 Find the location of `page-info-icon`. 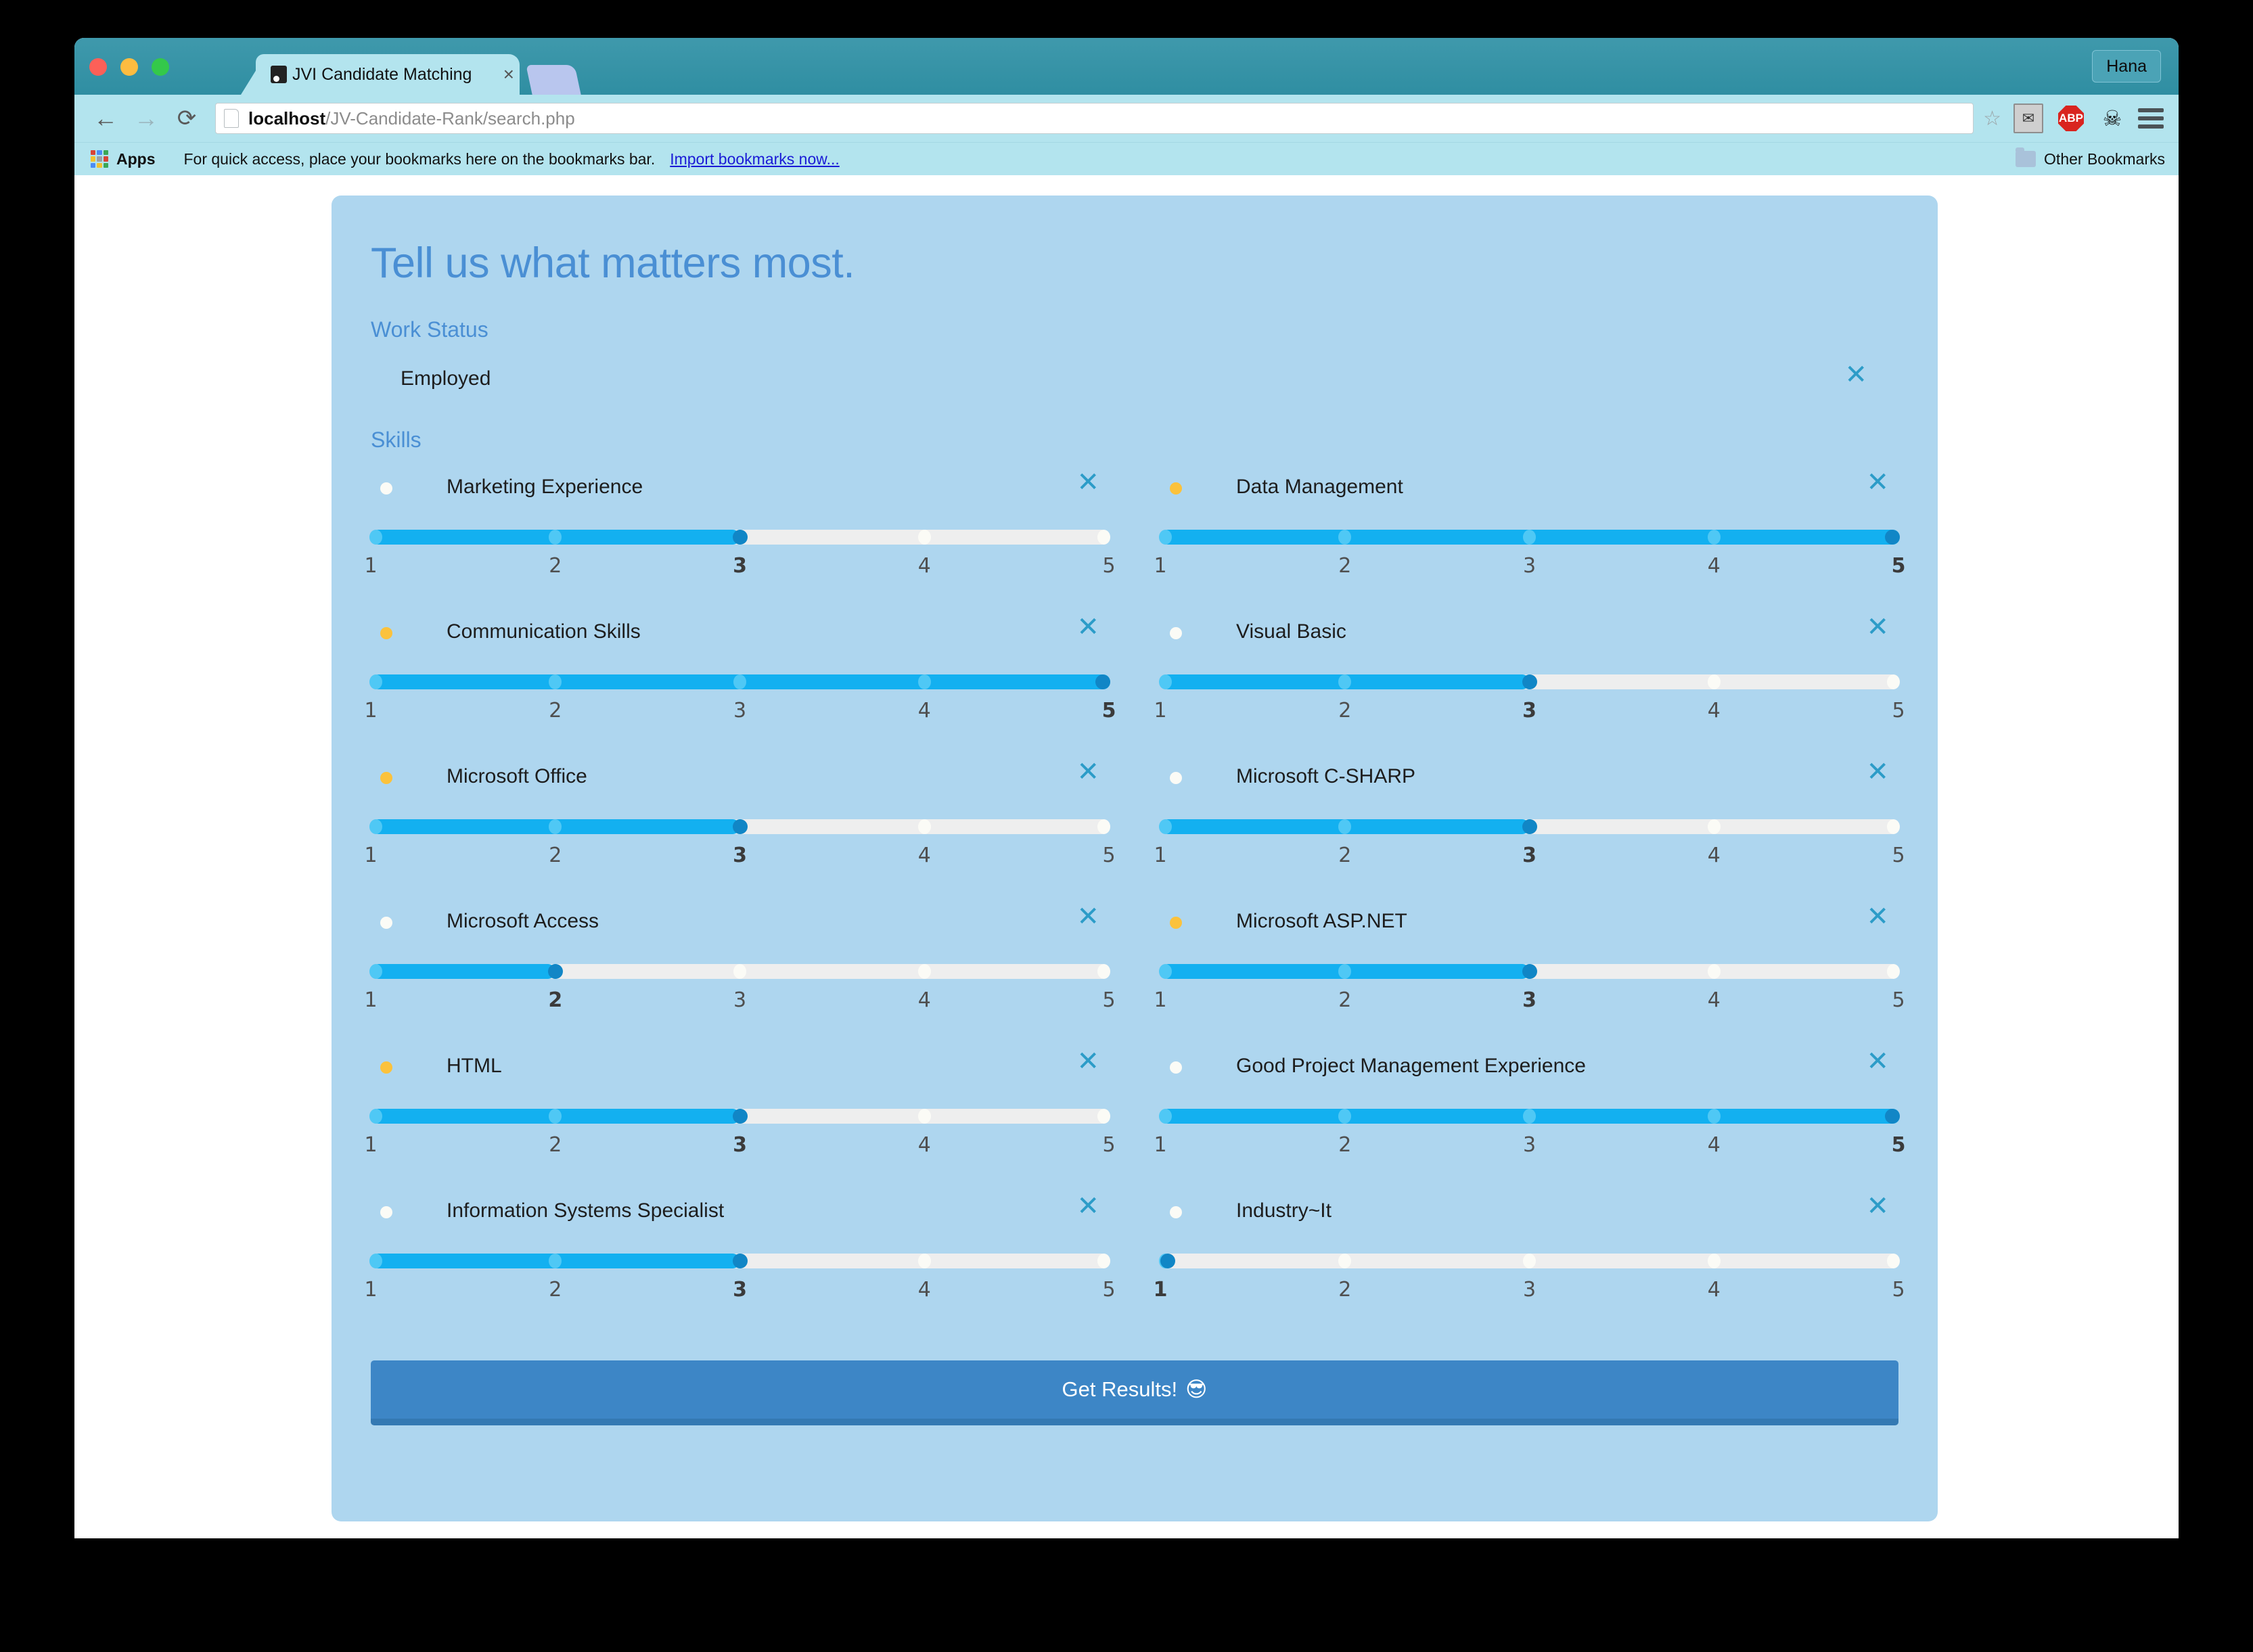

page-info-icon is located at coordinates (231, 118).